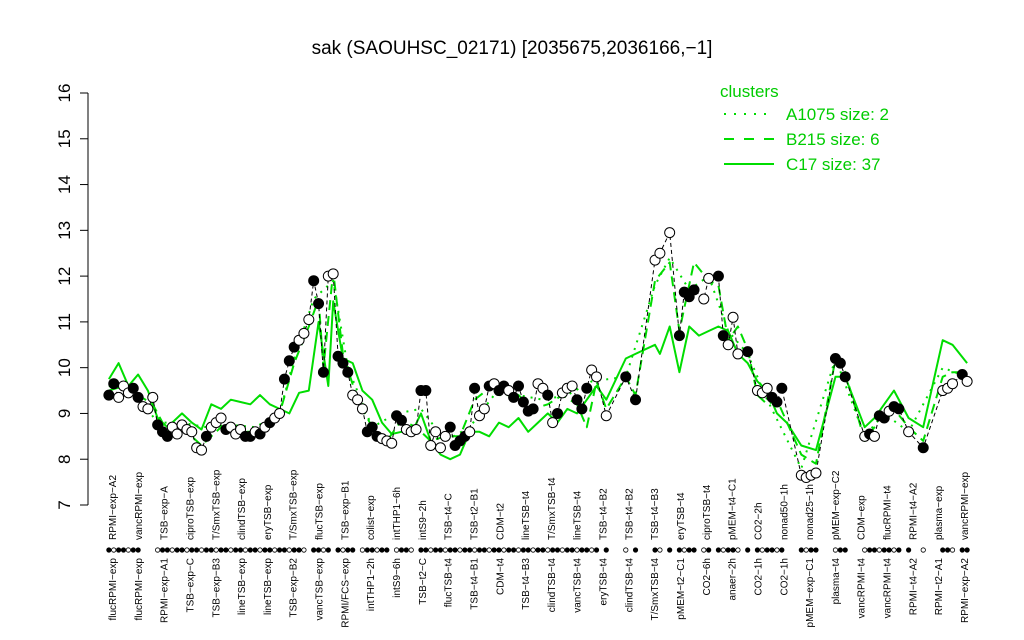 Image resolution: width=1024 pixels, height=640 pixels. Describe the element at coordinates (165, 590) in the screenshot. I see `category-label: RPMI−exp−A1` at that location.